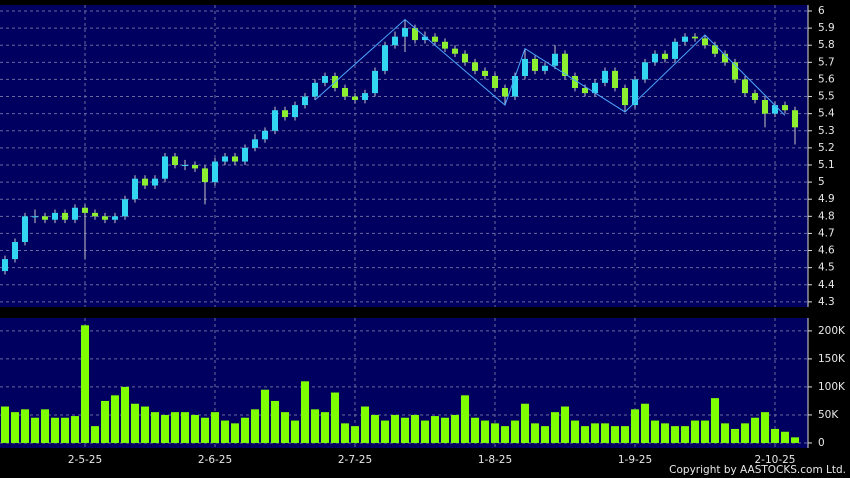 Image resolution: width=850 pixels, height=478 pixels. I want to click on y-tick-label: 200K, so click(832, 331).